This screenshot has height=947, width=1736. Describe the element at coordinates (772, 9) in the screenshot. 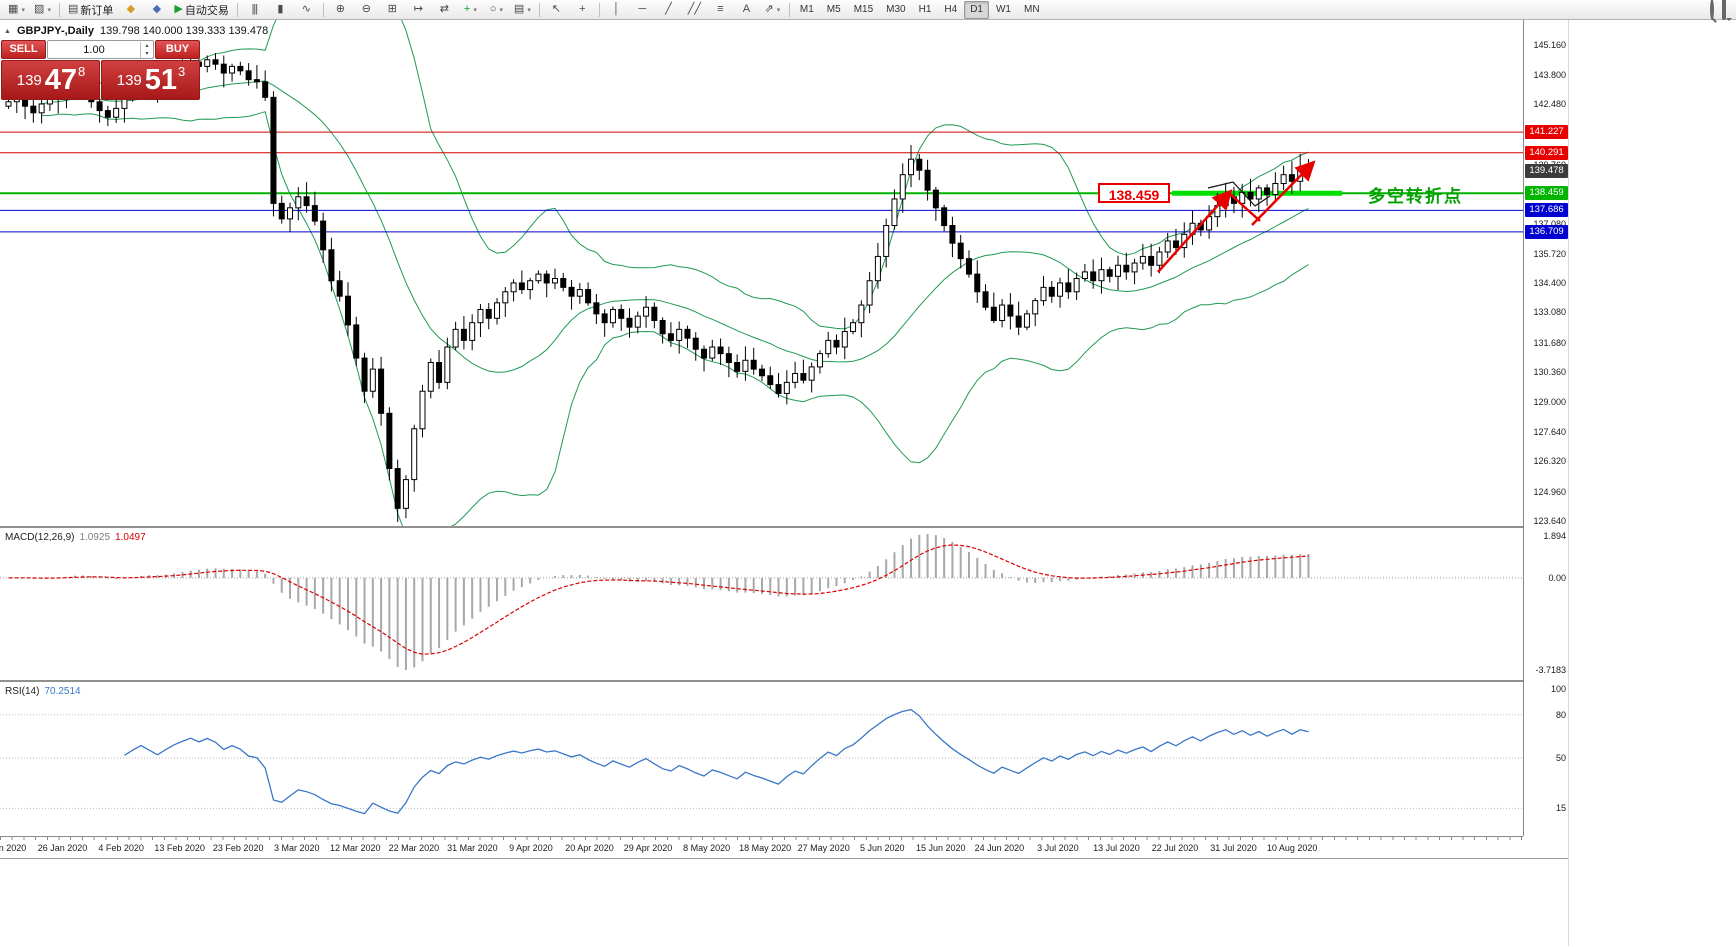

I see `arrows-button: ⇗ ▾` at that location.